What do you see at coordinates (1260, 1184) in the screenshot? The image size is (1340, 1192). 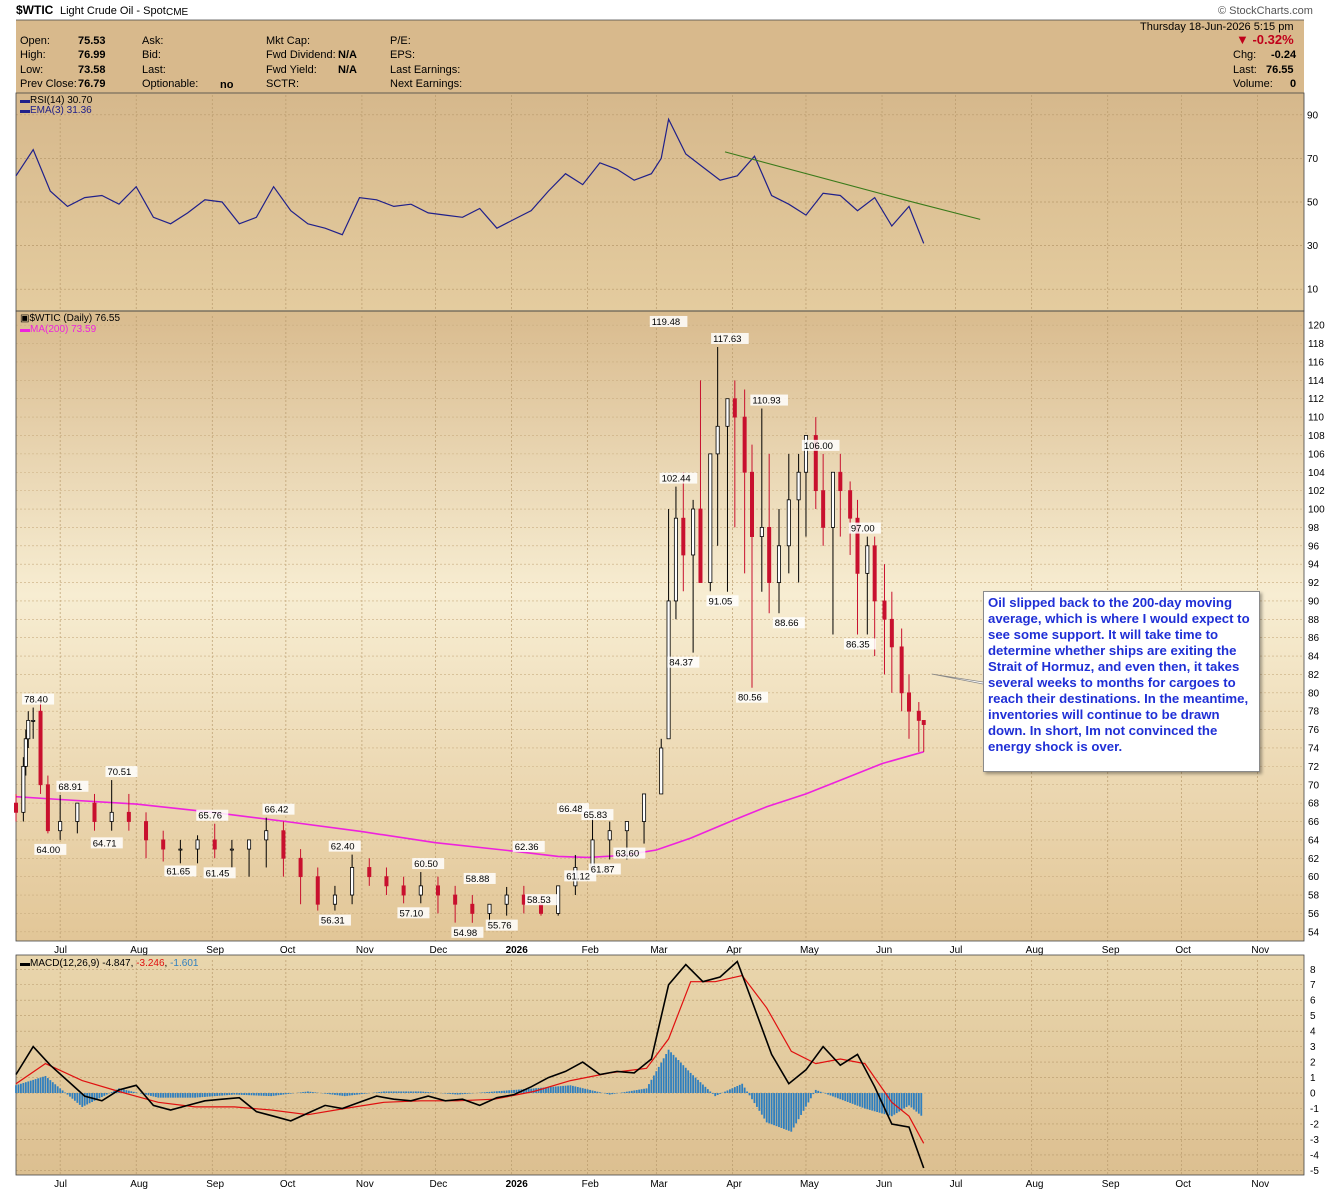 I see `macd-x-tick-label: Nov` at bounding box center [1260, 1184].